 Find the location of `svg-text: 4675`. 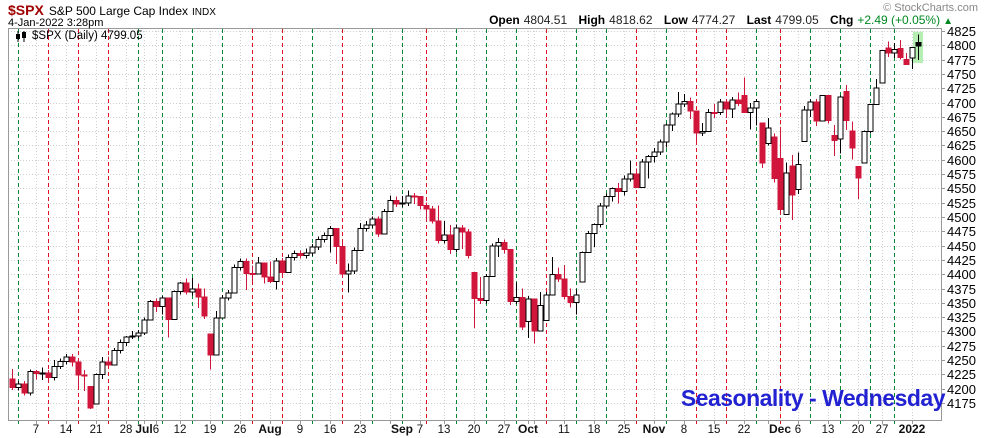

svg-text: 4675 is located at coordinates (961, 117).